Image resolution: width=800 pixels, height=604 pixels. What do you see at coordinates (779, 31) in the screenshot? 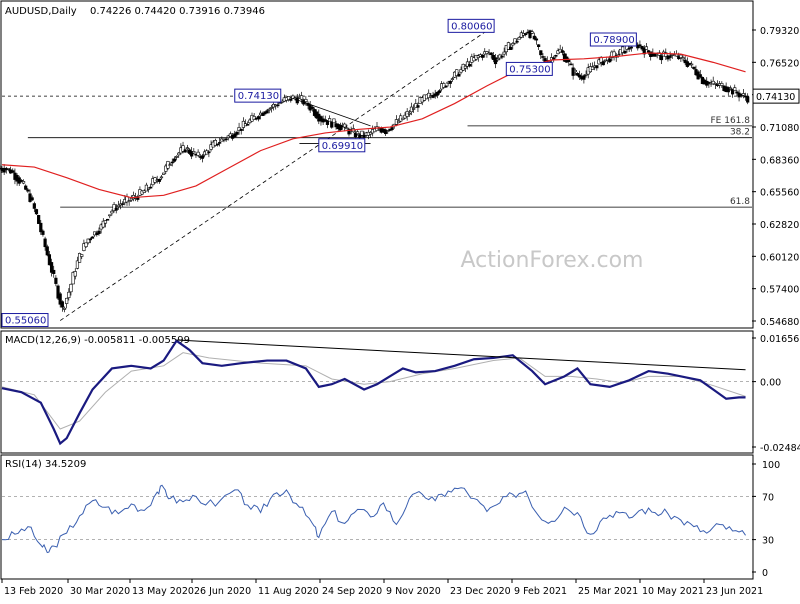
I see `price-tick-label: 0.79320` at bounding box center [779, 31].